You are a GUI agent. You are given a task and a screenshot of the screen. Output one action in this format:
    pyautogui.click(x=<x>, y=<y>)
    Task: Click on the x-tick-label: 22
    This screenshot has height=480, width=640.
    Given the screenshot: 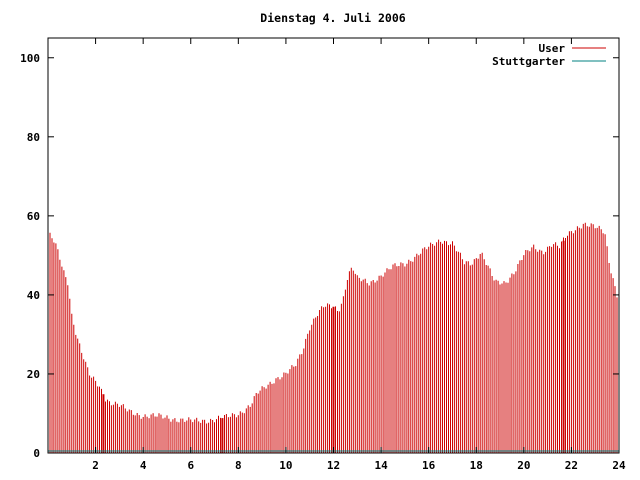 What is the action you would take?
    pyautogui.click(x=571, y=465)
    